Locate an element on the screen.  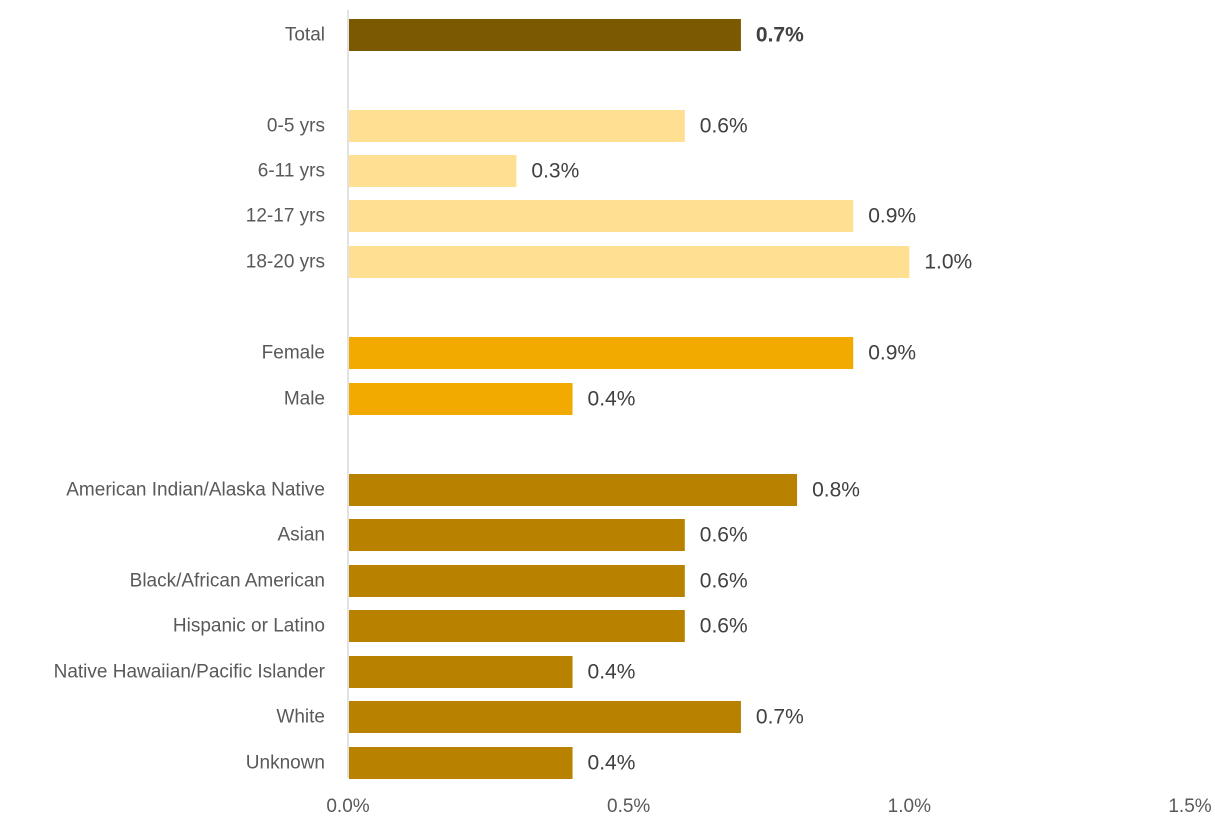
category-label: Unknown is located at coordinates (285, 763).